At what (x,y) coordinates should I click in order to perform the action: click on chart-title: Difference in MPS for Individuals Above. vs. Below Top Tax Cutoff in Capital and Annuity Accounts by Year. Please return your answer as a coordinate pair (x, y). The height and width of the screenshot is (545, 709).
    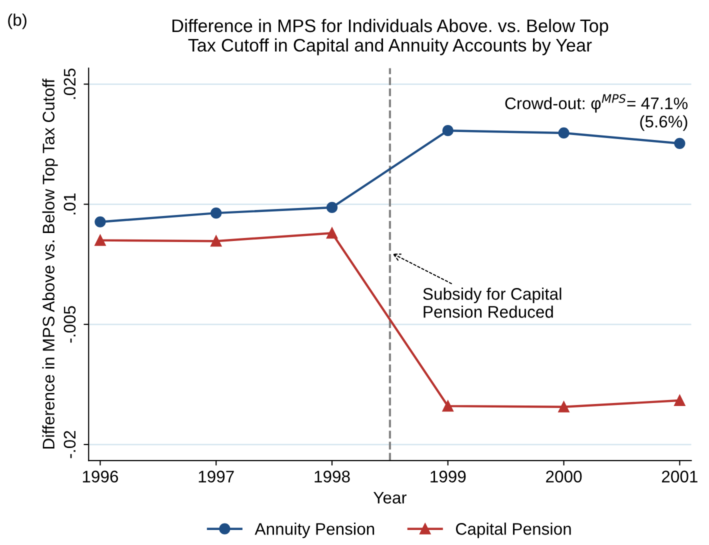
    Looking at the image, I should click on (390, 37).